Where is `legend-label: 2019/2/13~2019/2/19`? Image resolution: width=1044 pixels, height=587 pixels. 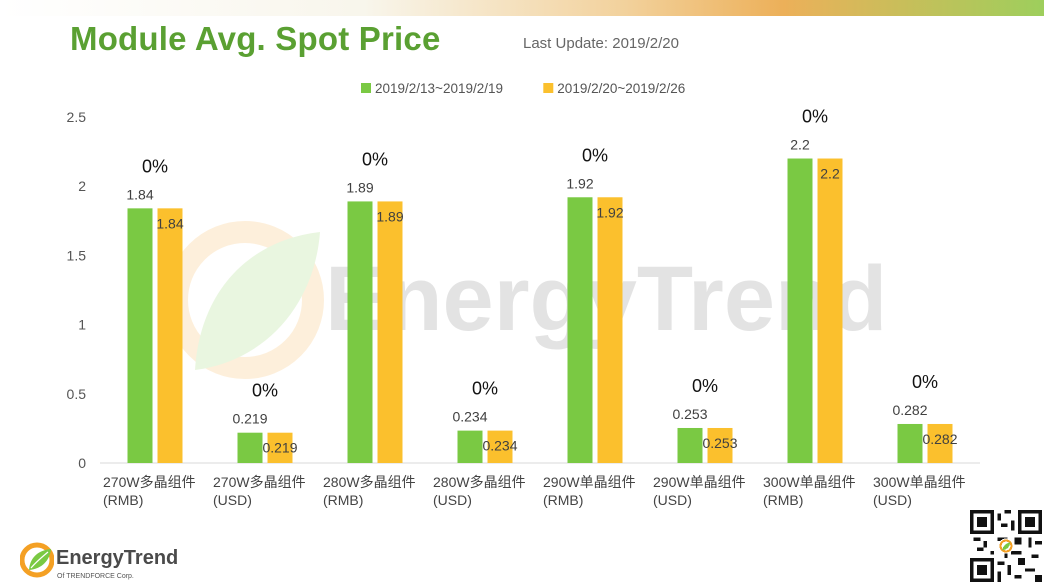
legend-label: 2019/2/13~2019/2/19 is located at coordinates (439, 88).